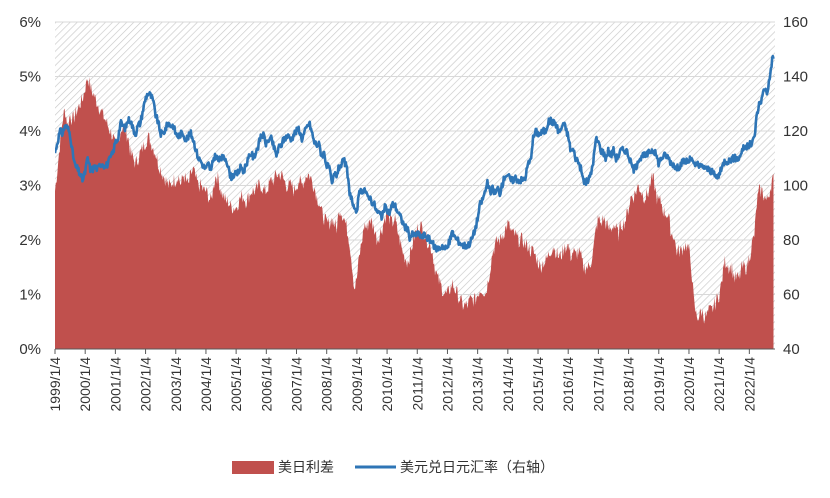 The image size is (830, 498). What do you see at coordinates (749, 384) in the screenshot?
I see `x-tick-label: 2022/1/4` at bounding box center [749, 384].